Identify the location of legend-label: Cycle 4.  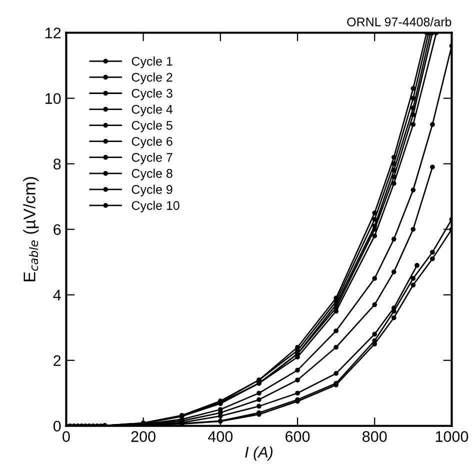
(152, 110).